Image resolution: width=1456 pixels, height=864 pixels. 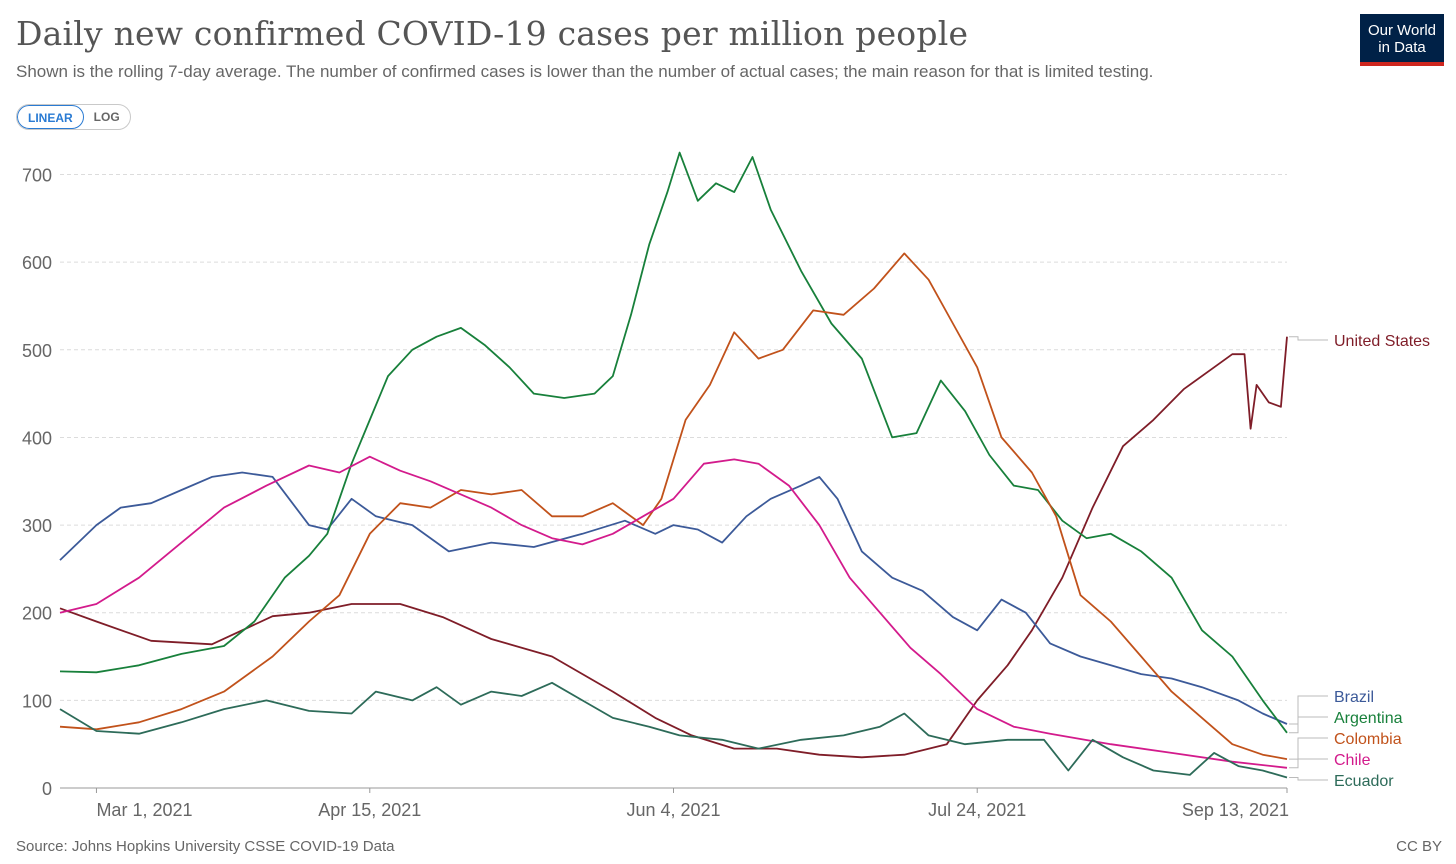 What do you see at coordinates (1364, 781) in the screenshot?
I see `legend-label-ecuador: Ecuador` at bounding box center [1364, 781].